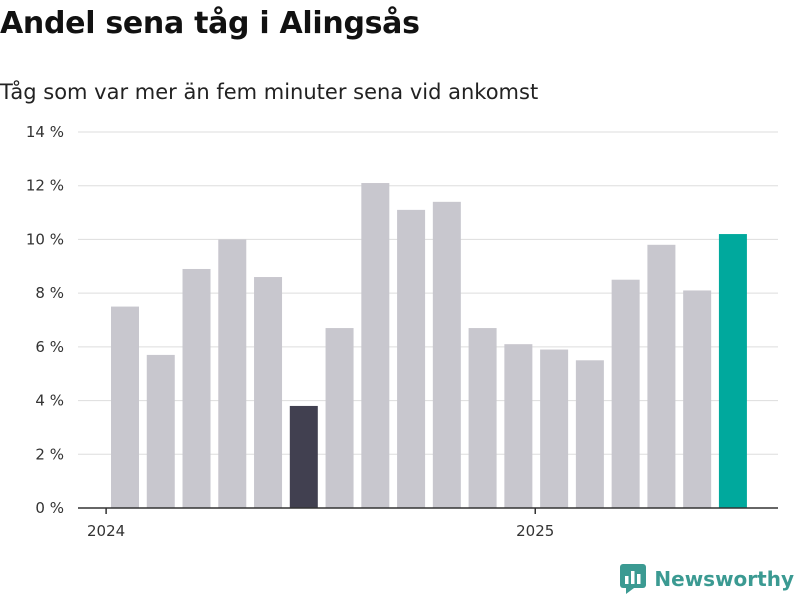 The height and width of the screenshot is (600, 800). Describe the element at coordinates (49, 347) in the screenshot. I see `y-tick-label: 6 %` at that location.